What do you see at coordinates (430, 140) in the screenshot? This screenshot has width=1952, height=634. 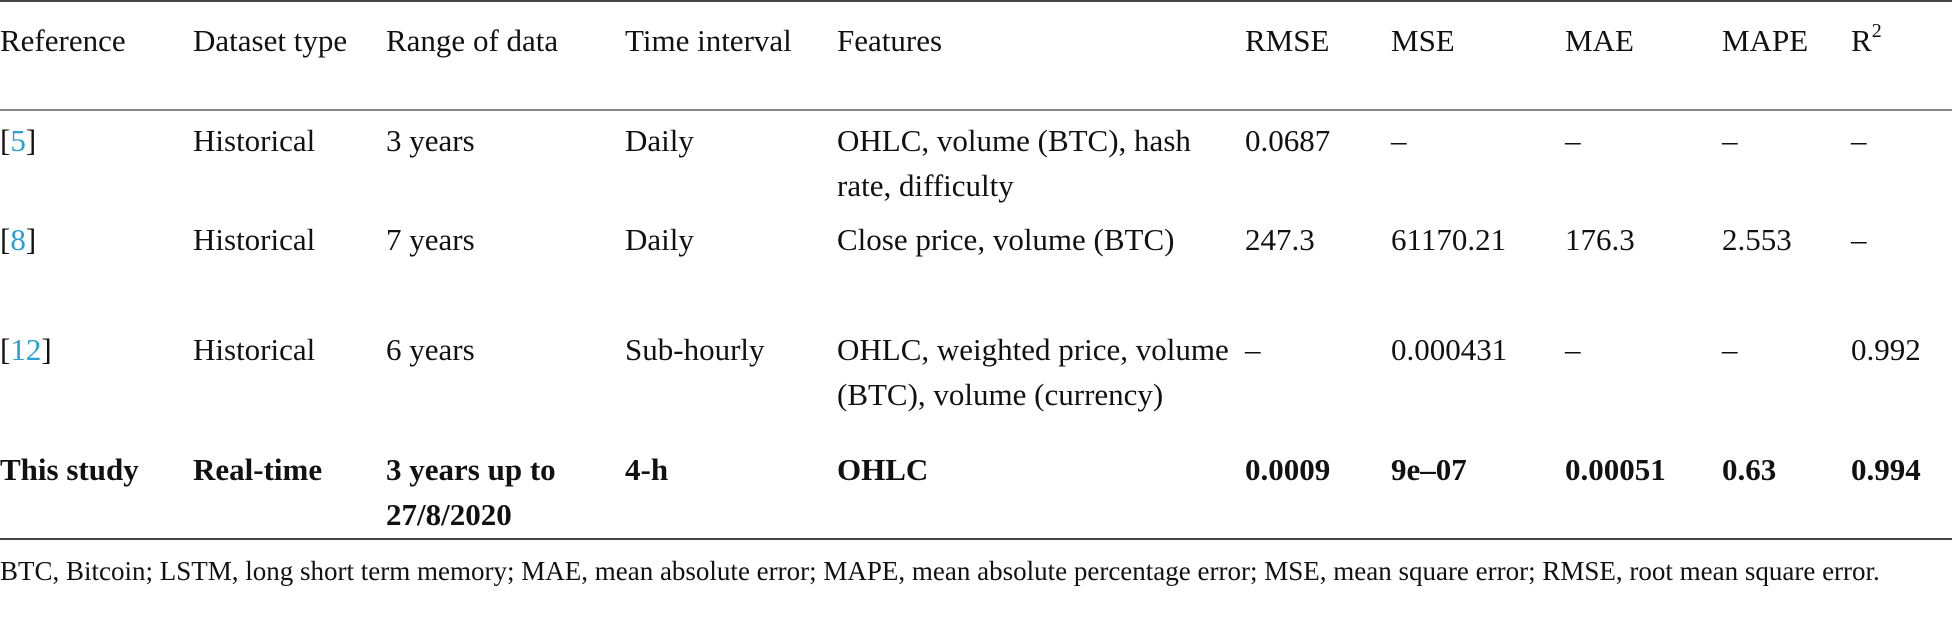 I see `cell: 3 years` at bounding box center [430, 140].